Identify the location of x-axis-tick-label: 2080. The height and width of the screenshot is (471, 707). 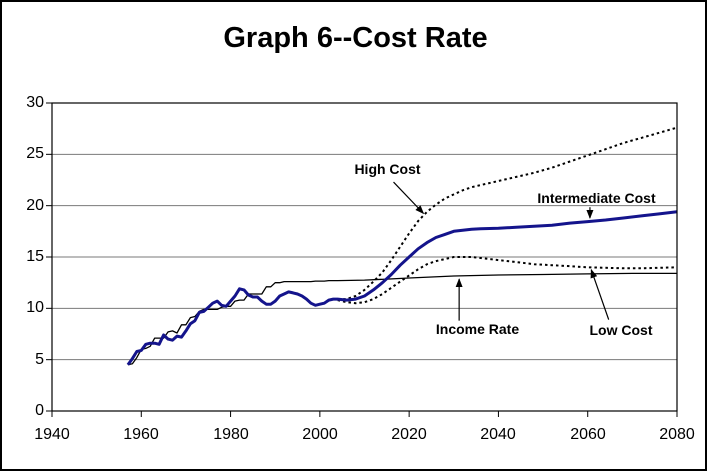
(677, 434).